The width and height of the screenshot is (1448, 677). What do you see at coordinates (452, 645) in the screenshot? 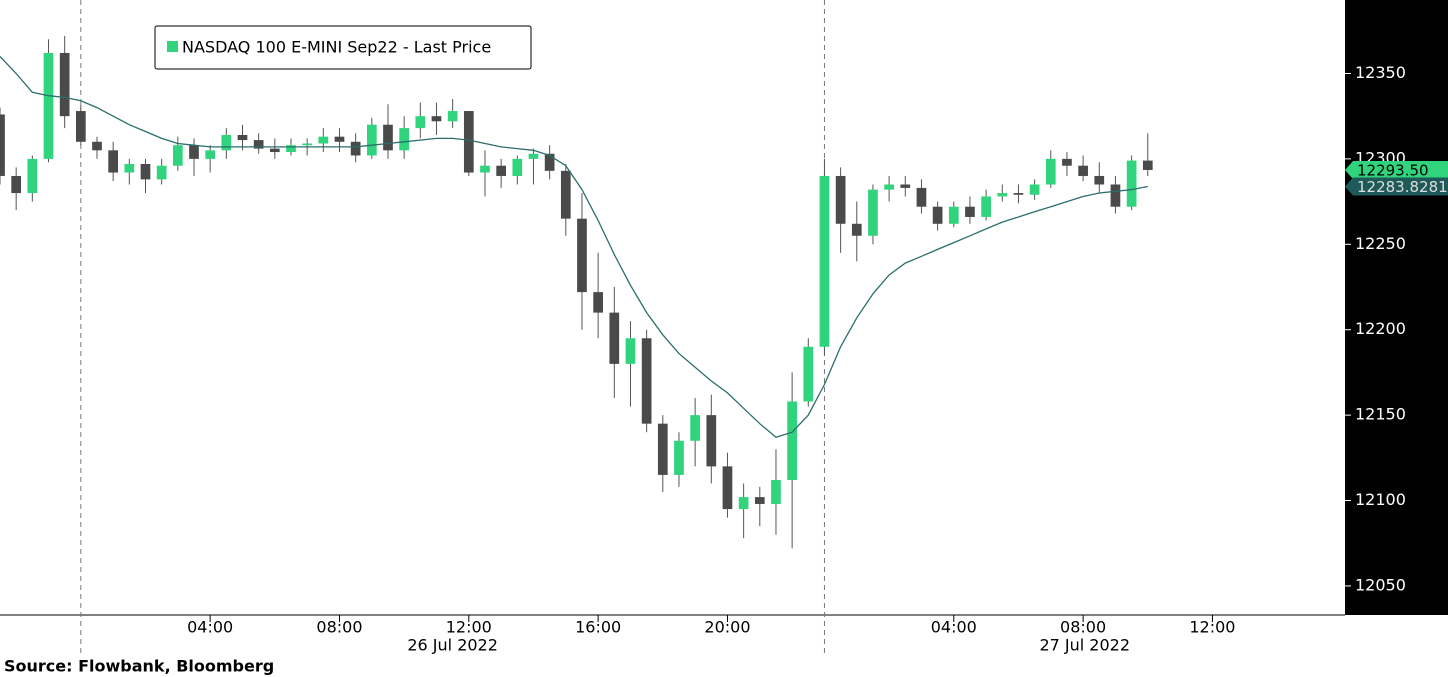
I see `date-label: 26 Jul 2022` at bounding box center [452, 645].